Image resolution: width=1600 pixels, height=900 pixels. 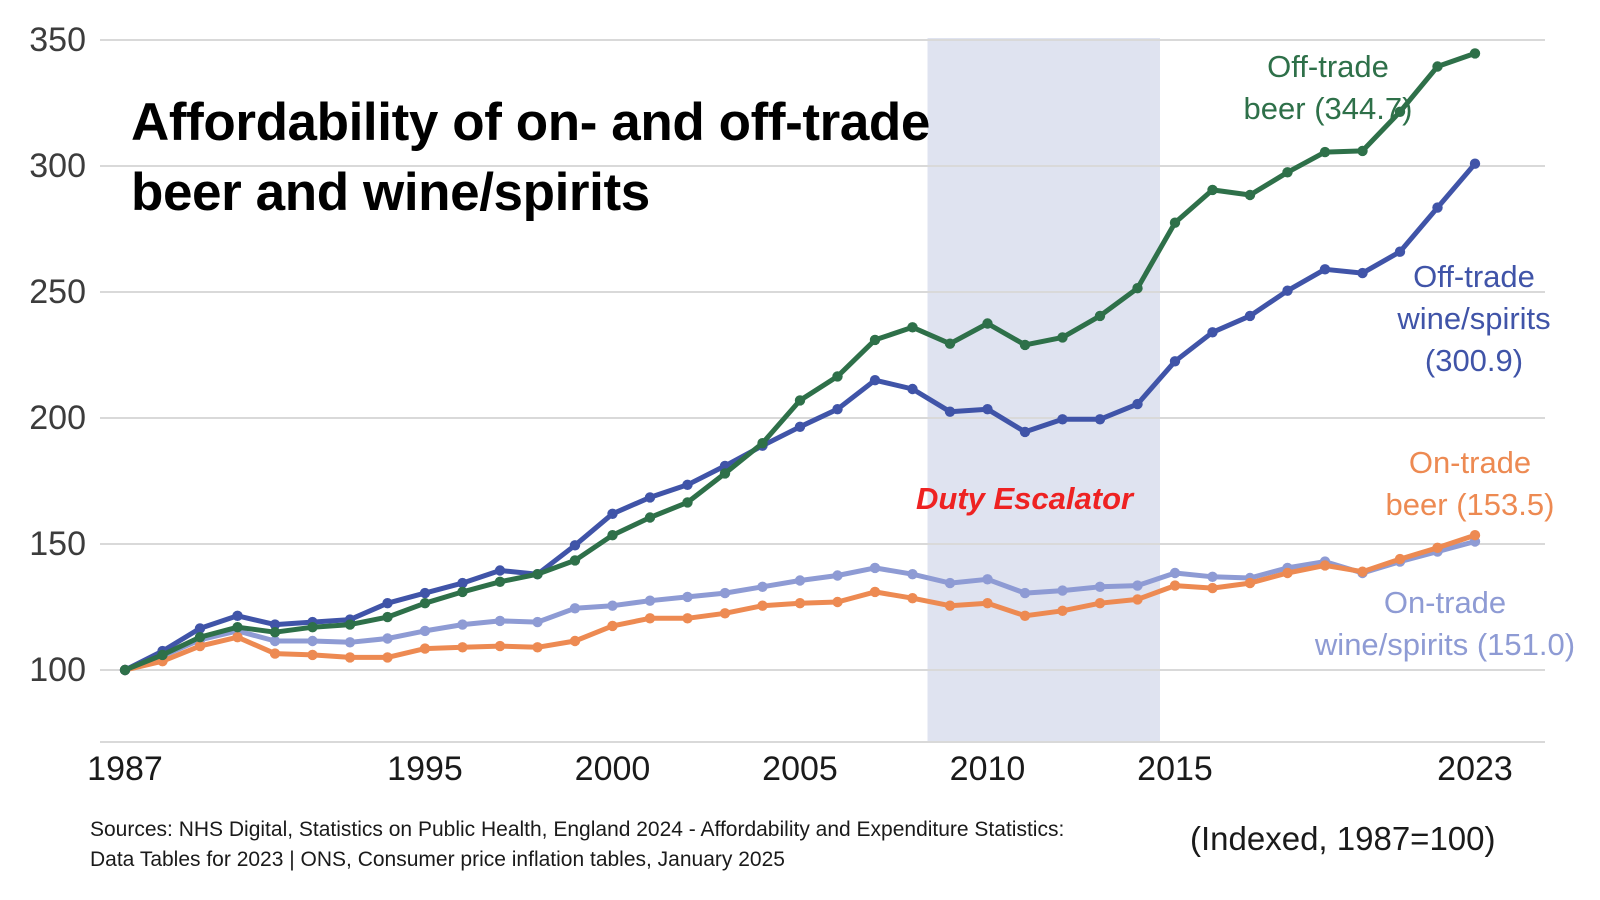 What do you see at coordinates (1343, 838) in the screenshot?
I see `indexed-note: (Indexed, 1987=100)` at bounding box center [1343, 838].